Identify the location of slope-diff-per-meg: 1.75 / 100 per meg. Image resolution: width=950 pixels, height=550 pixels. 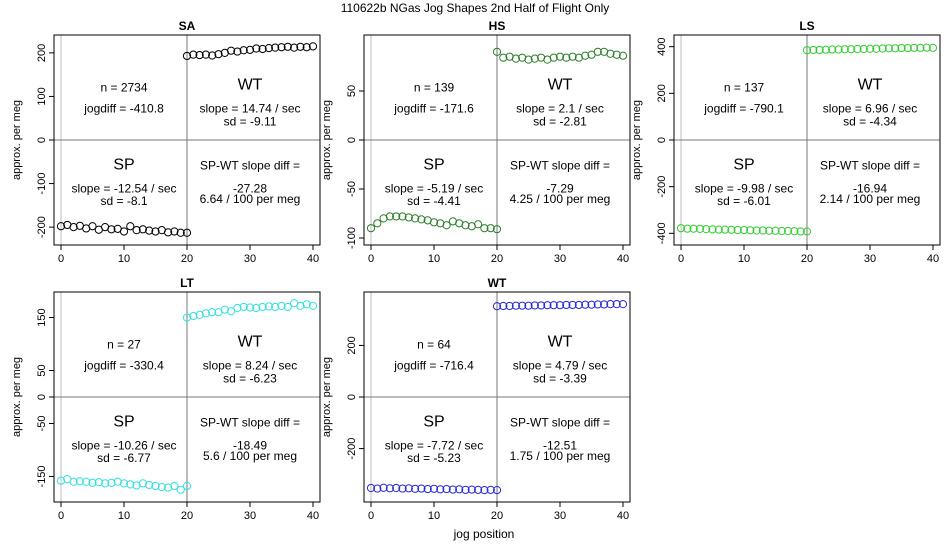
(560, 456).